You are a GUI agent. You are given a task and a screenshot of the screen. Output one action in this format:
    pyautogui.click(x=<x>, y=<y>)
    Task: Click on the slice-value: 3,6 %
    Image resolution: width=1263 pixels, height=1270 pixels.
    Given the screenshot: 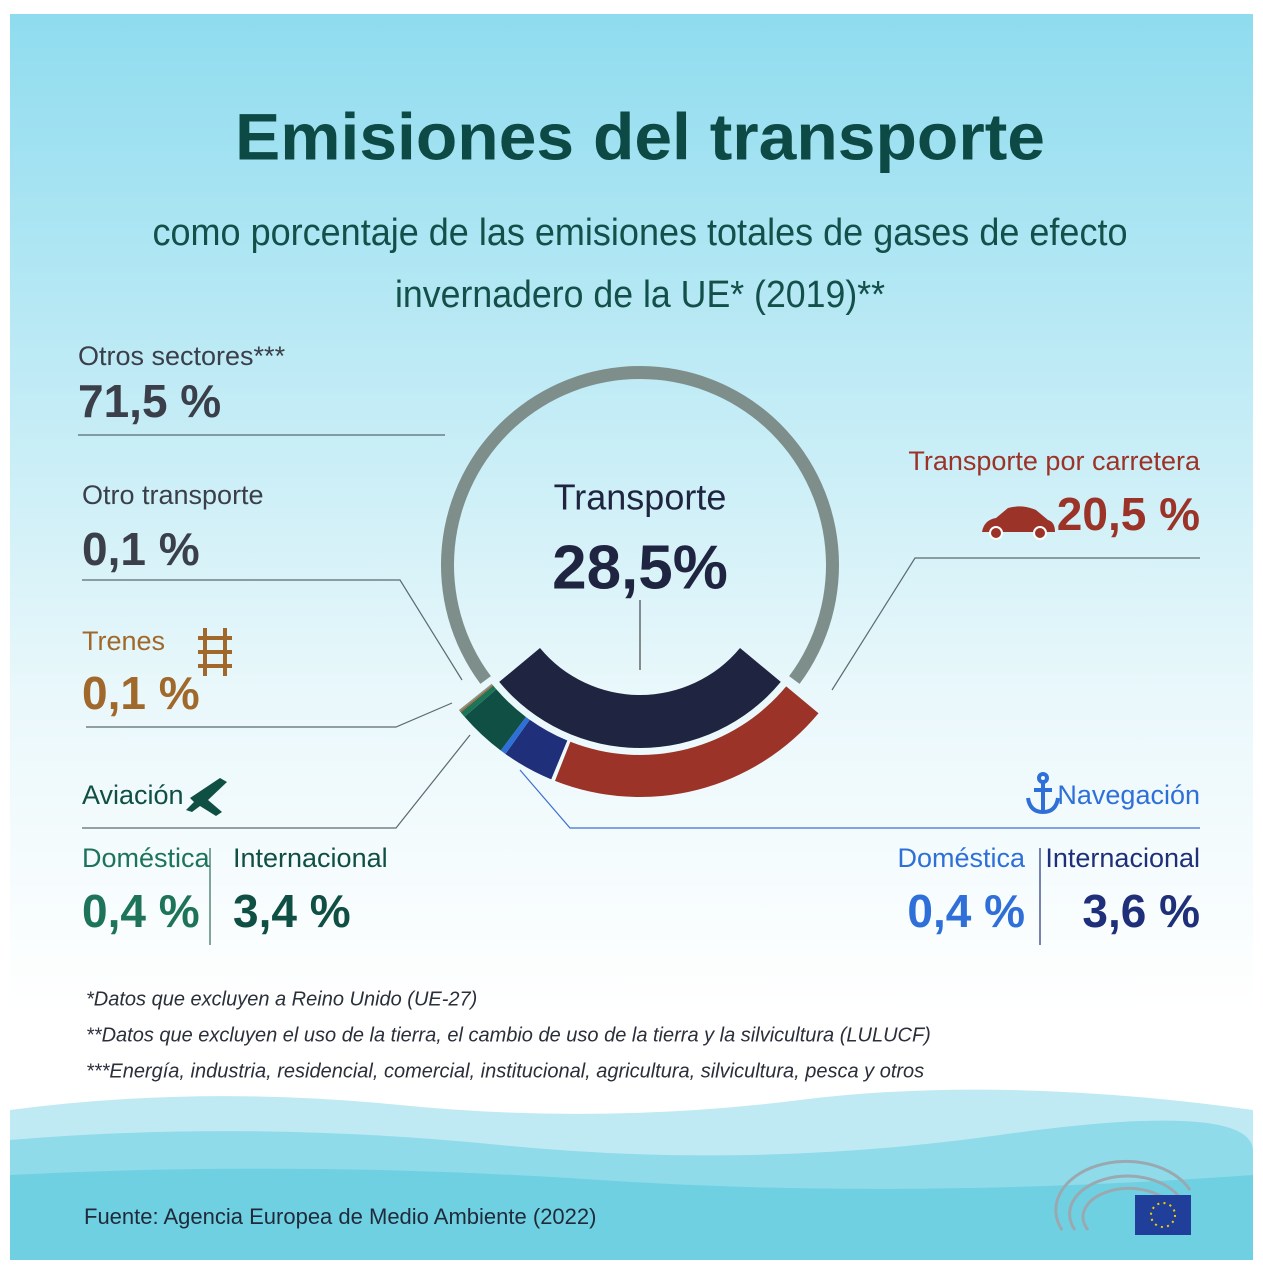 What is the action you would take?
    pyautogui.click(x=1141, y=911)
    